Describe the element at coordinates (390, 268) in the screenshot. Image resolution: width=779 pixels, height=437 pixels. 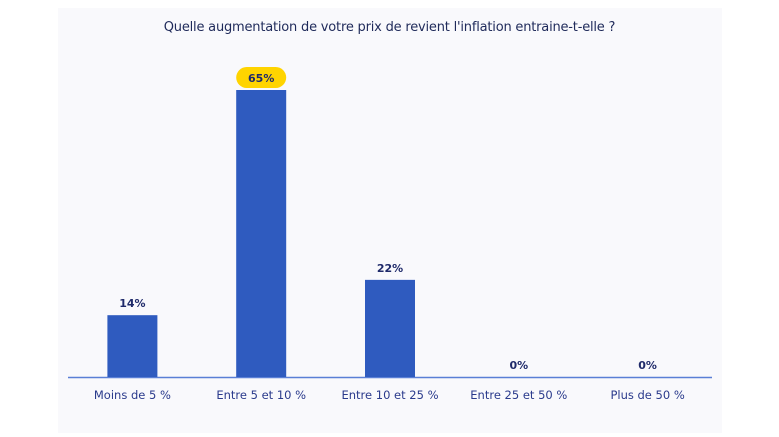
I see `value-label-3: 22%` at that location.